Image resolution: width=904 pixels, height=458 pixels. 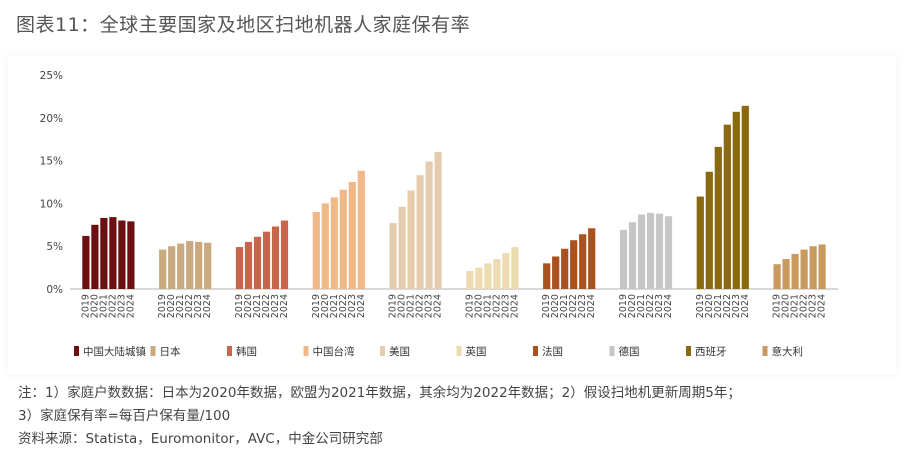 I want to click on legend-label: 法国, so click(x=552, y=351).